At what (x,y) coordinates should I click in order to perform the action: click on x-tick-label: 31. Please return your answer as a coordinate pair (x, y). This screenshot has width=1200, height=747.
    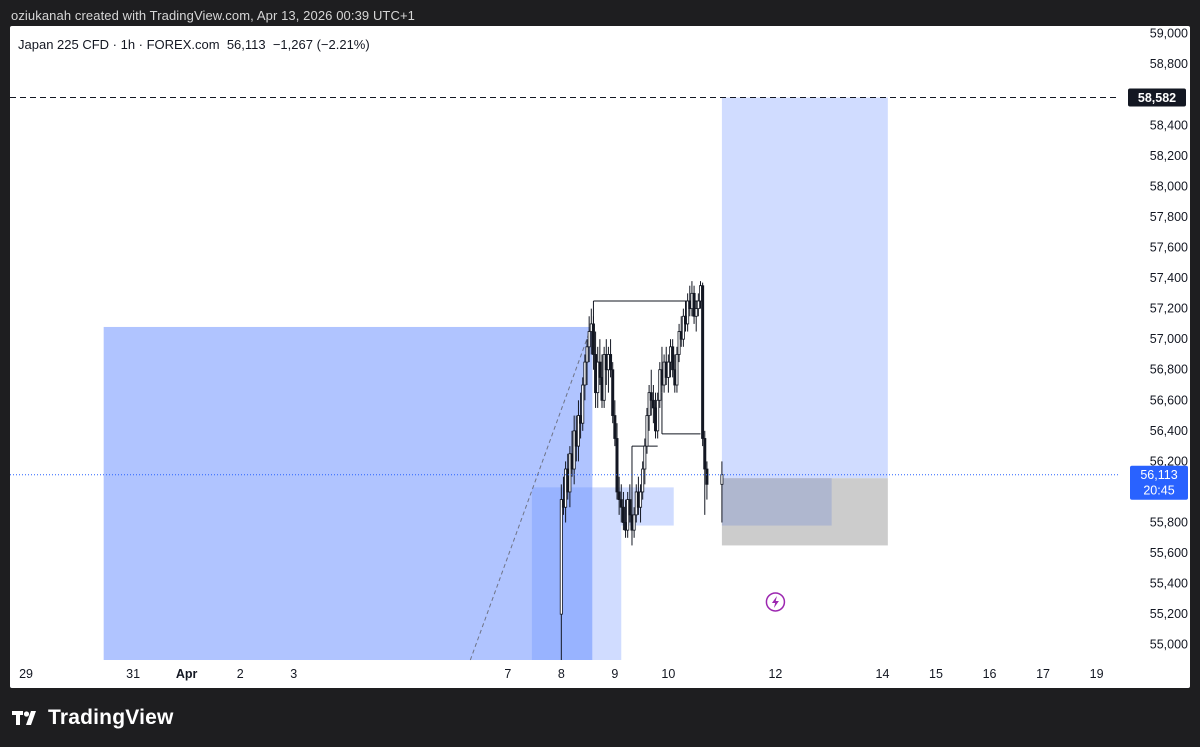
    Looking at the image, I should click on (133, 674).